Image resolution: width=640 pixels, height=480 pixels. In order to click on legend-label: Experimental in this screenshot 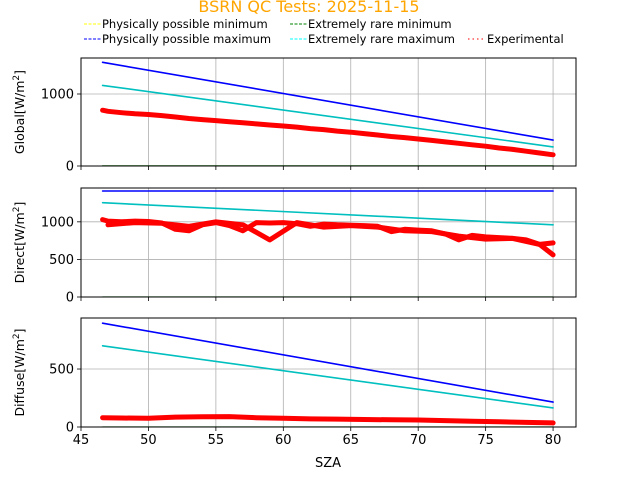, I will do `click(525, 39)`.